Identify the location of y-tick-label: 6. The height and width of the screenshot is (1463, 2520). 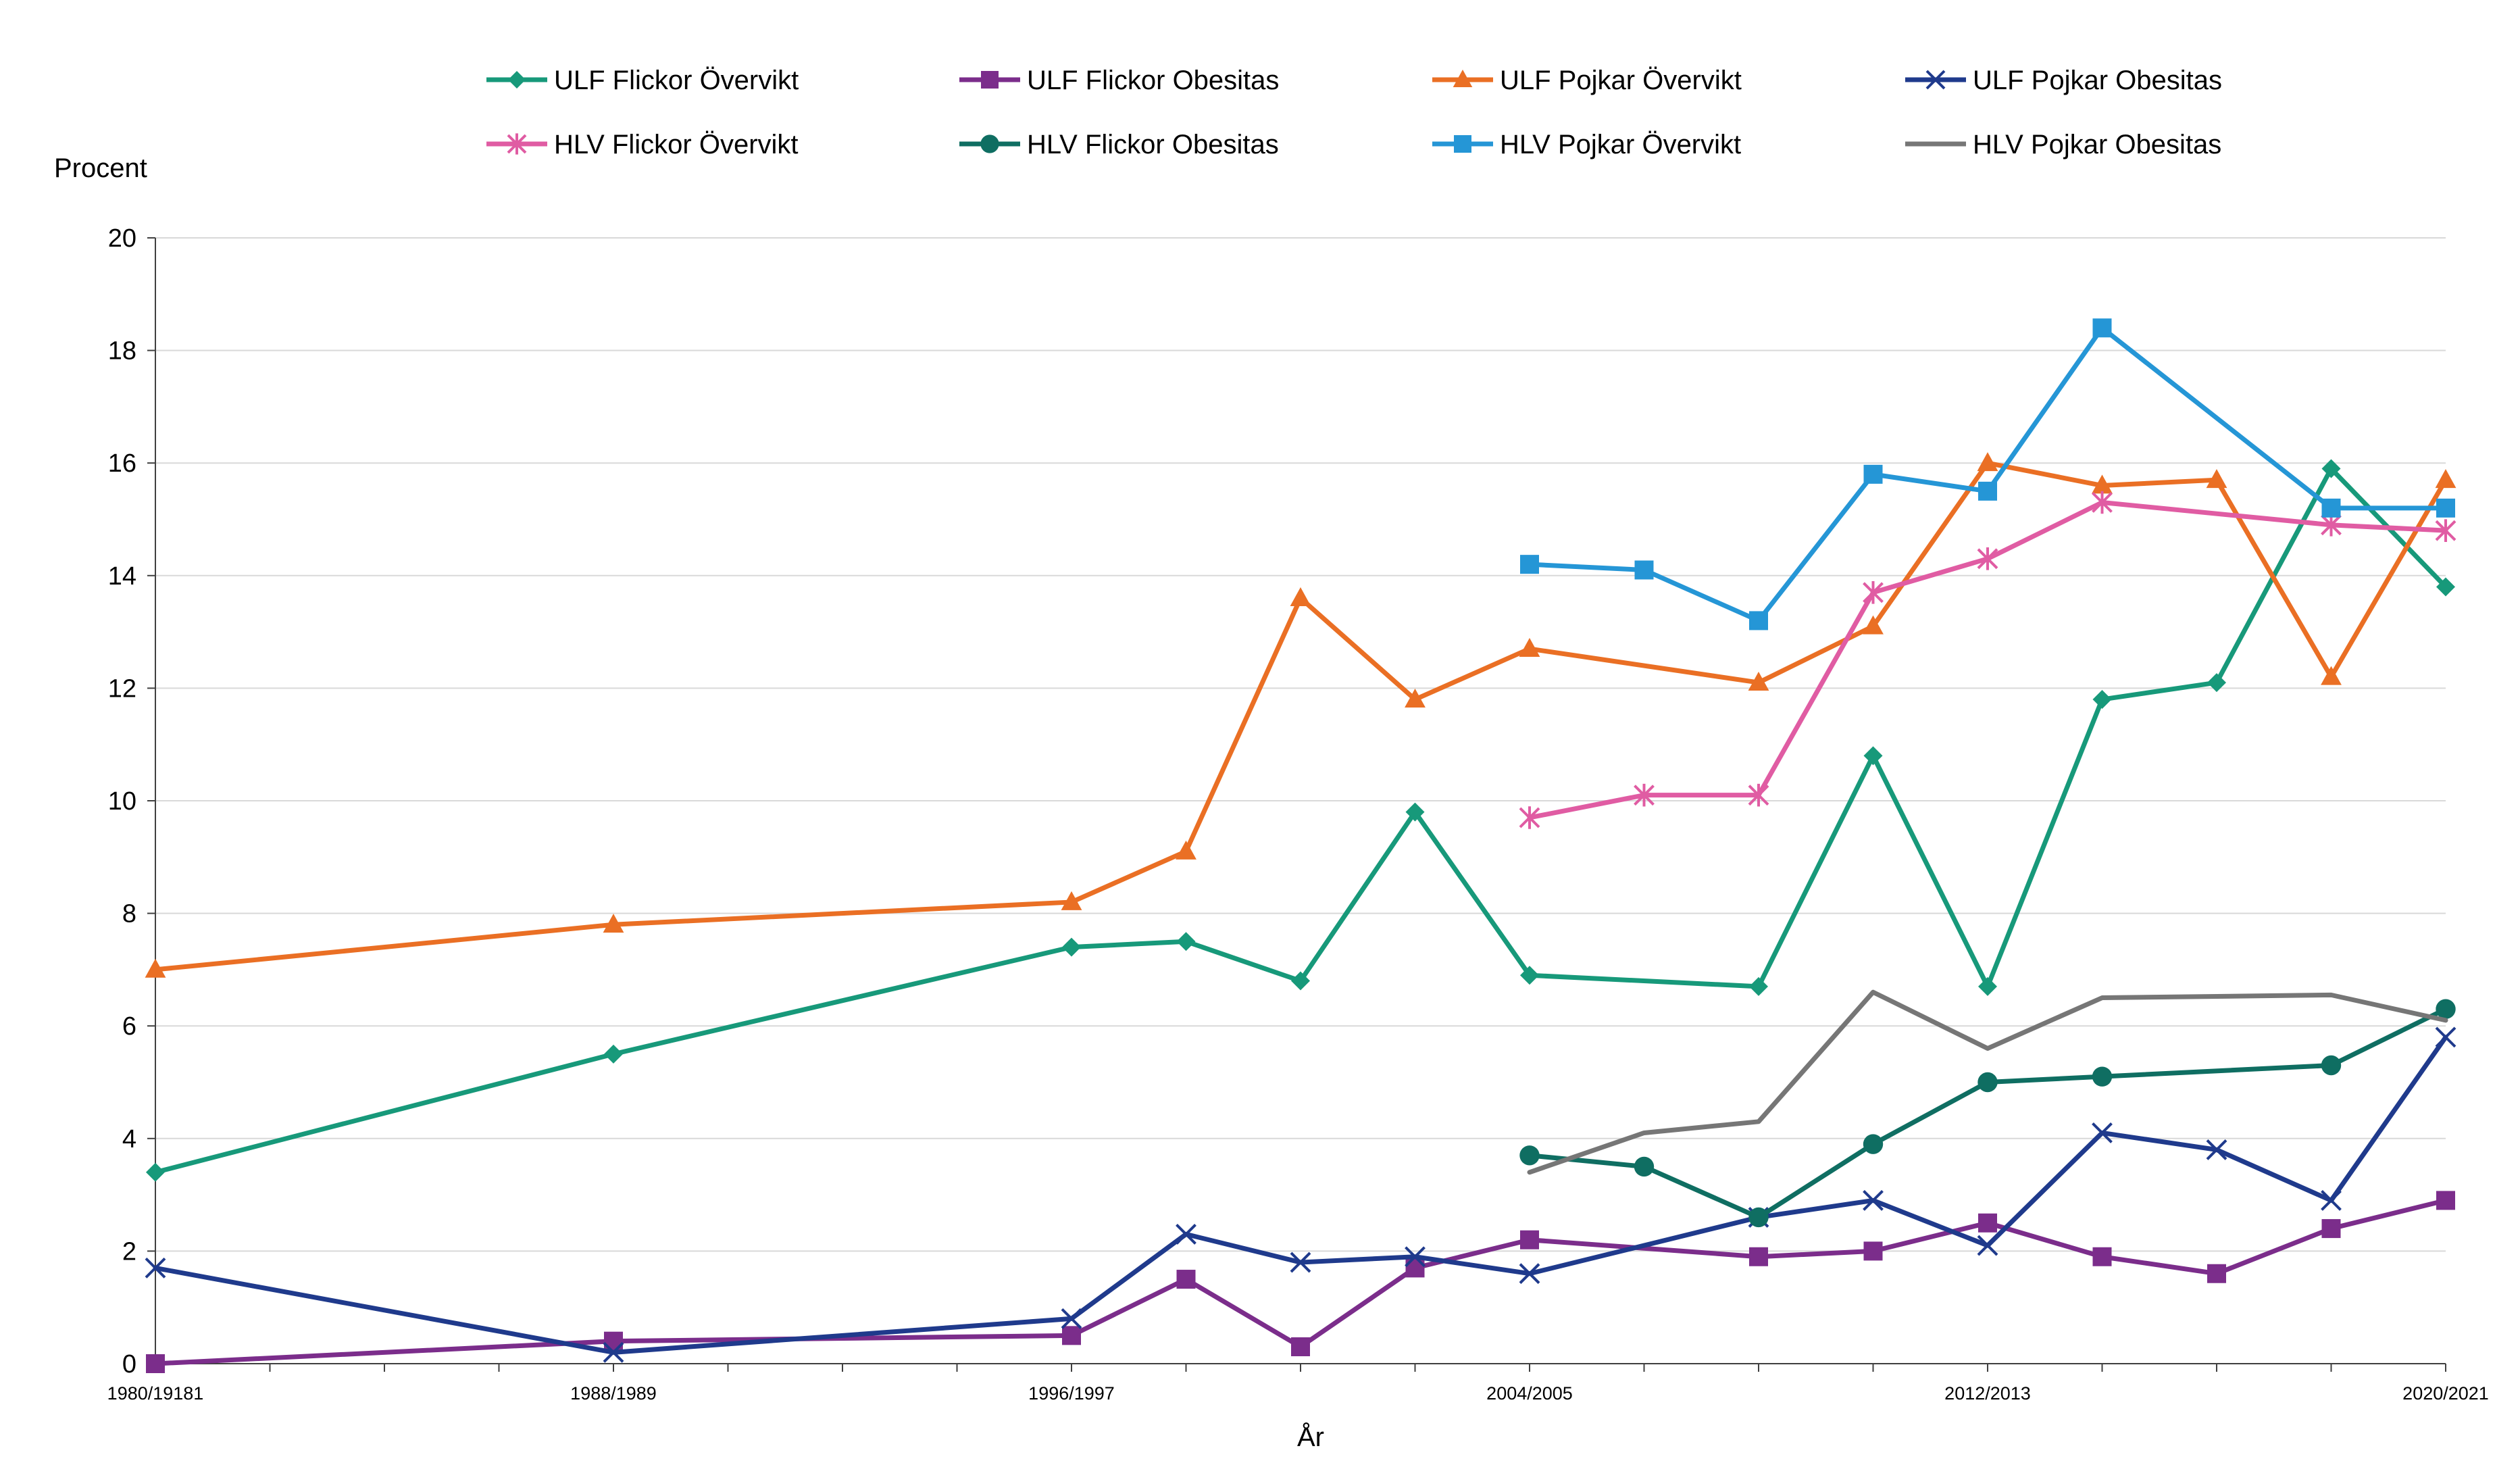
(129, 1026).